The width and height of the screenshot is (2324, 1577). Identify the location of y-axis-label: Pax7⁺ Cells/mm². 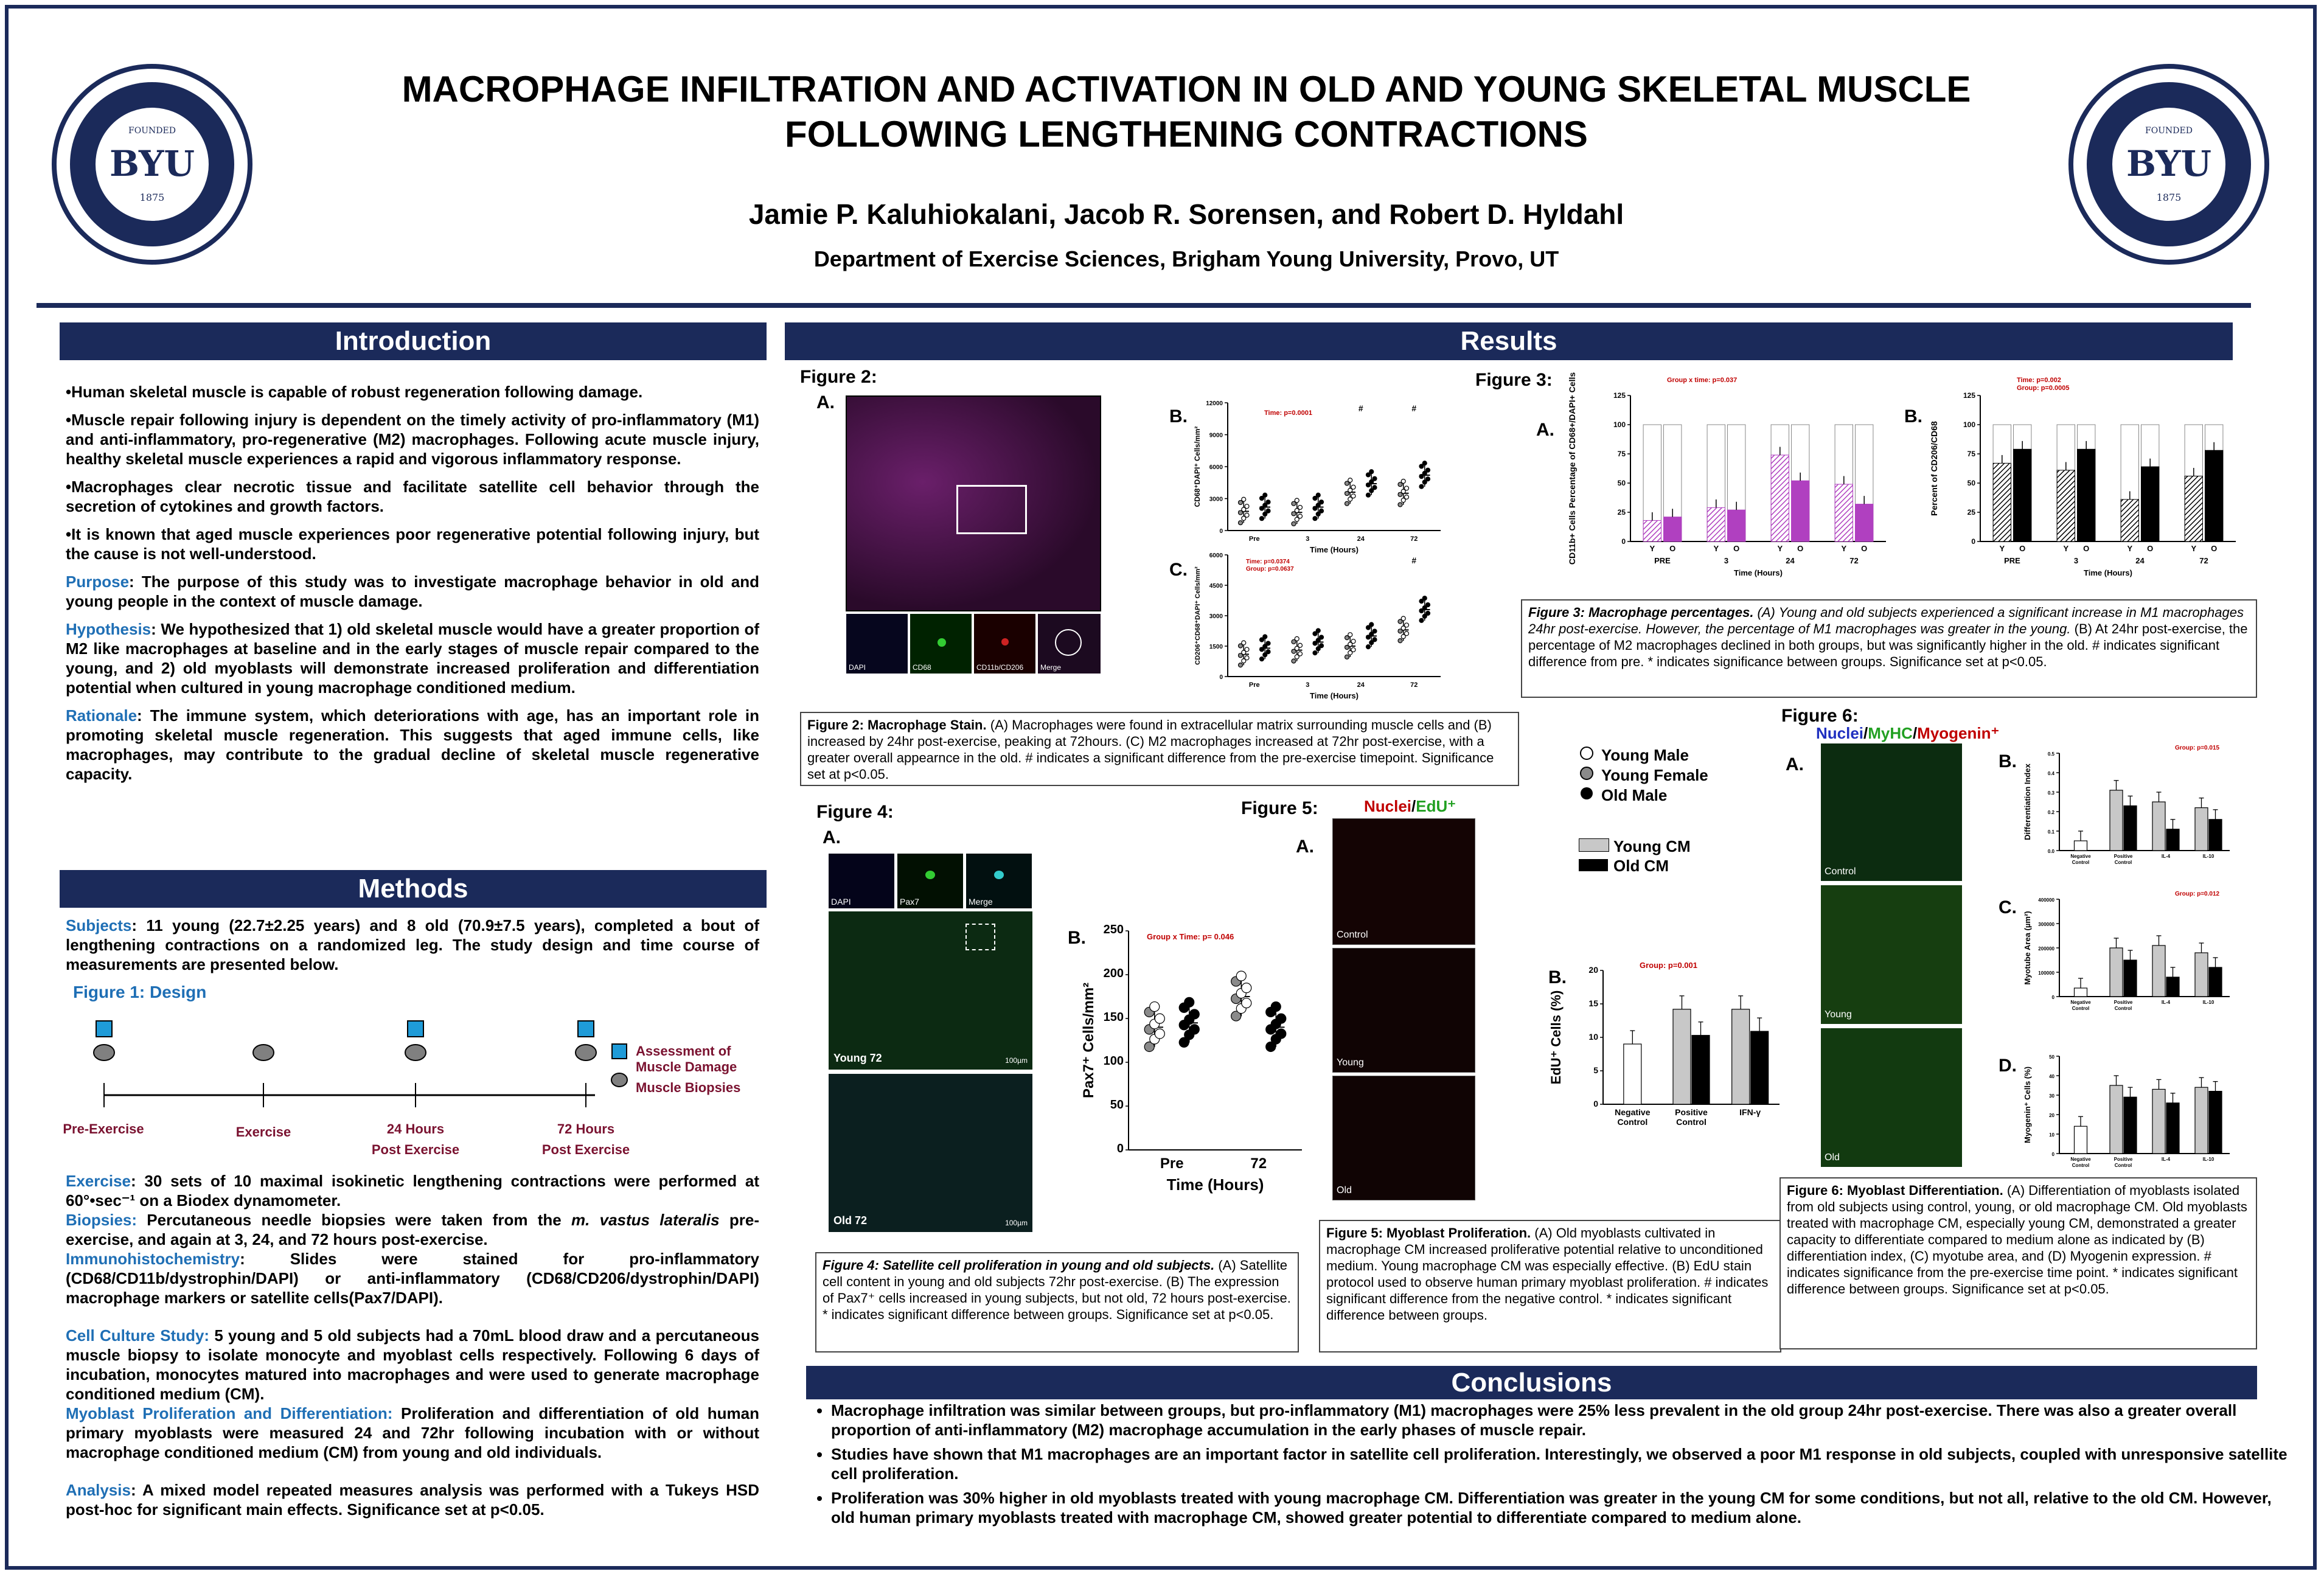
(1089, 1040).